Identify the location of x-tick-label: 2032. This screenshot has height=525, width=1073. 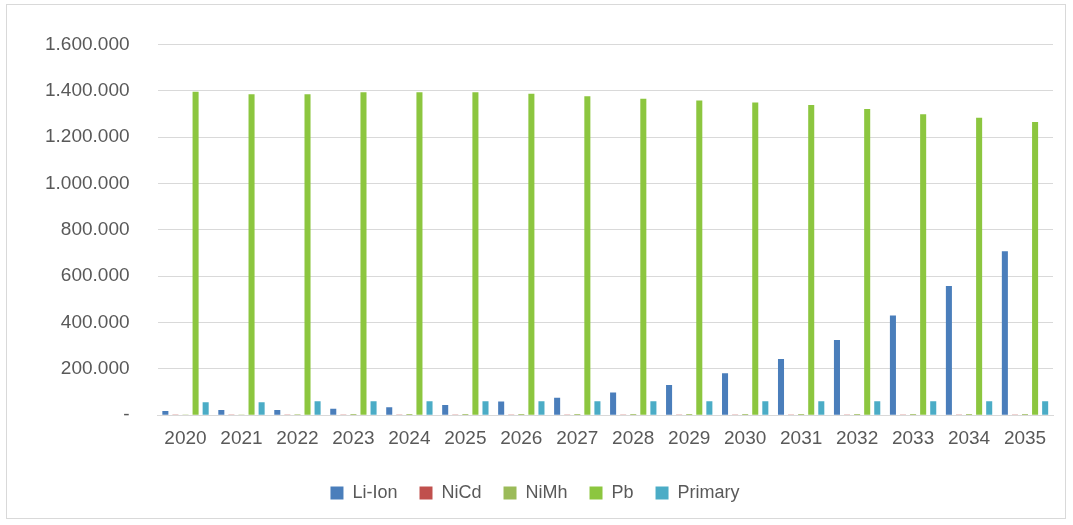
(857, 437).